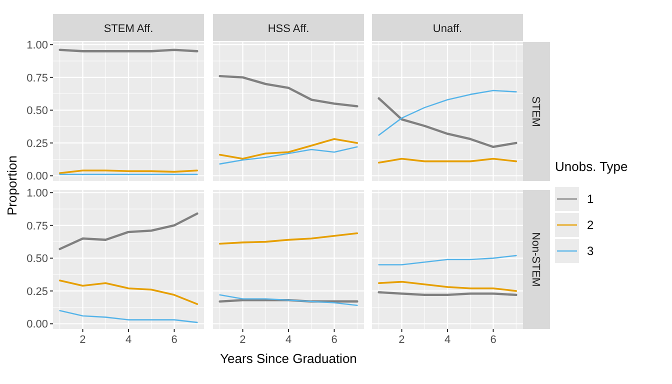  Describe the element at coordinates (289, 28) in the screenshot. I see `chart-title: HSS Aff.` at that location.